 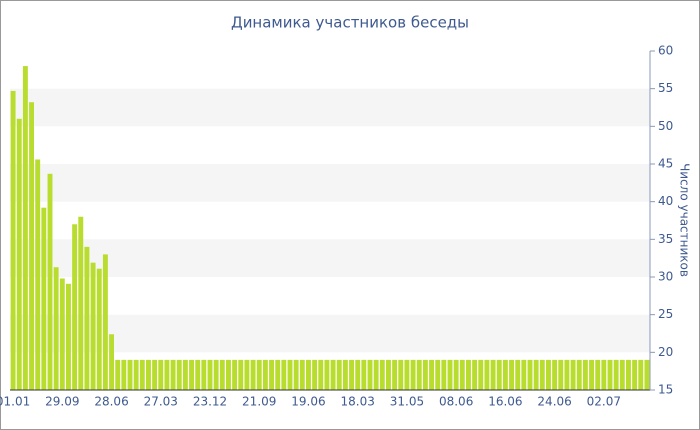 I want to click on y-tick-label: 35, so click(x=665, y=239).